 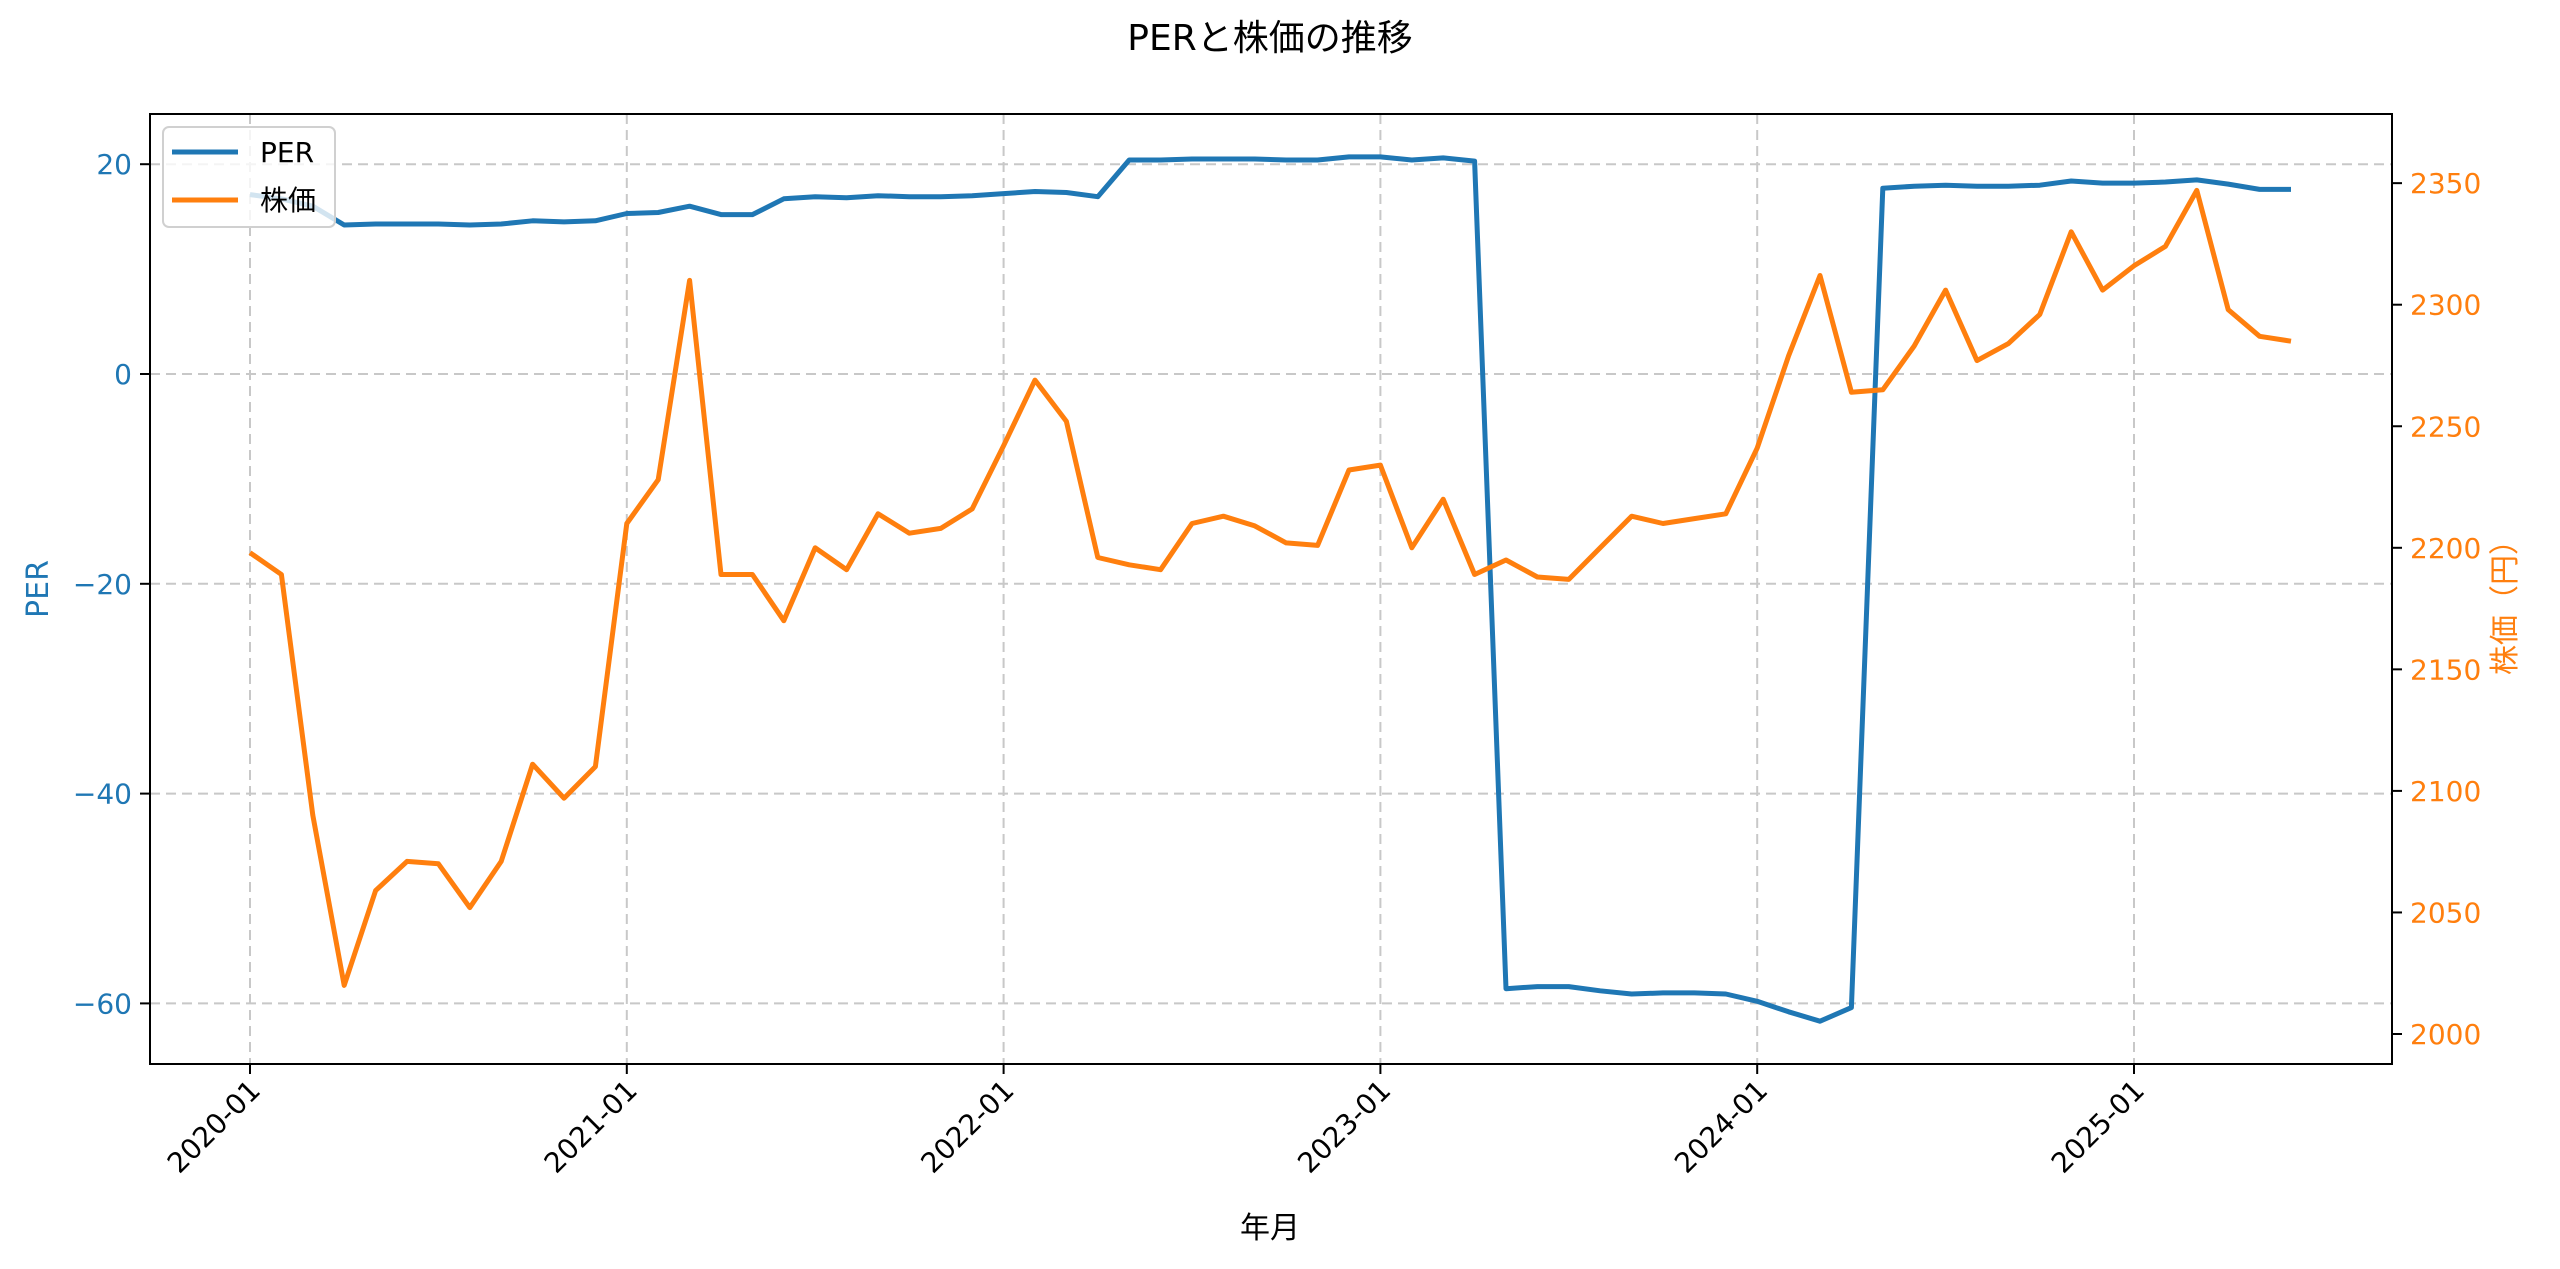 I want to click on y-left-tick-label: −60, so click(x=102, y=1003).